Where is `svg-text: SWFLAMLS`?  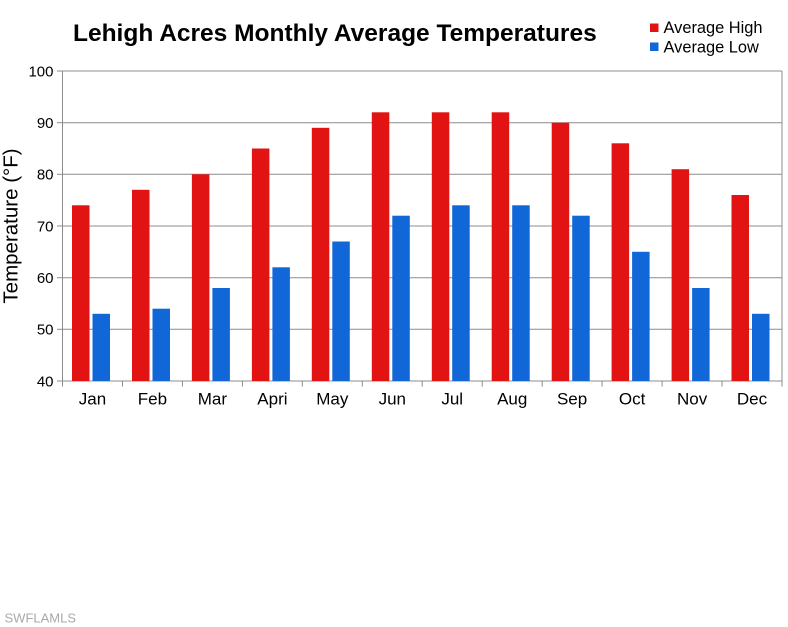
svg-text: SWFLAMLS is located at coordinates (41, 618).